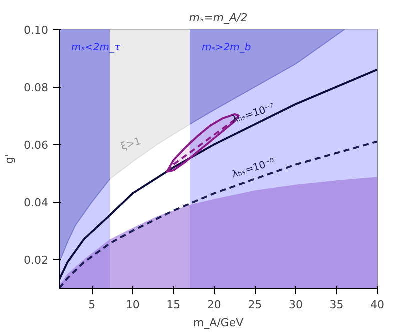  I want to click on x-axis-title: m_A/GeV, so click(218, 323).